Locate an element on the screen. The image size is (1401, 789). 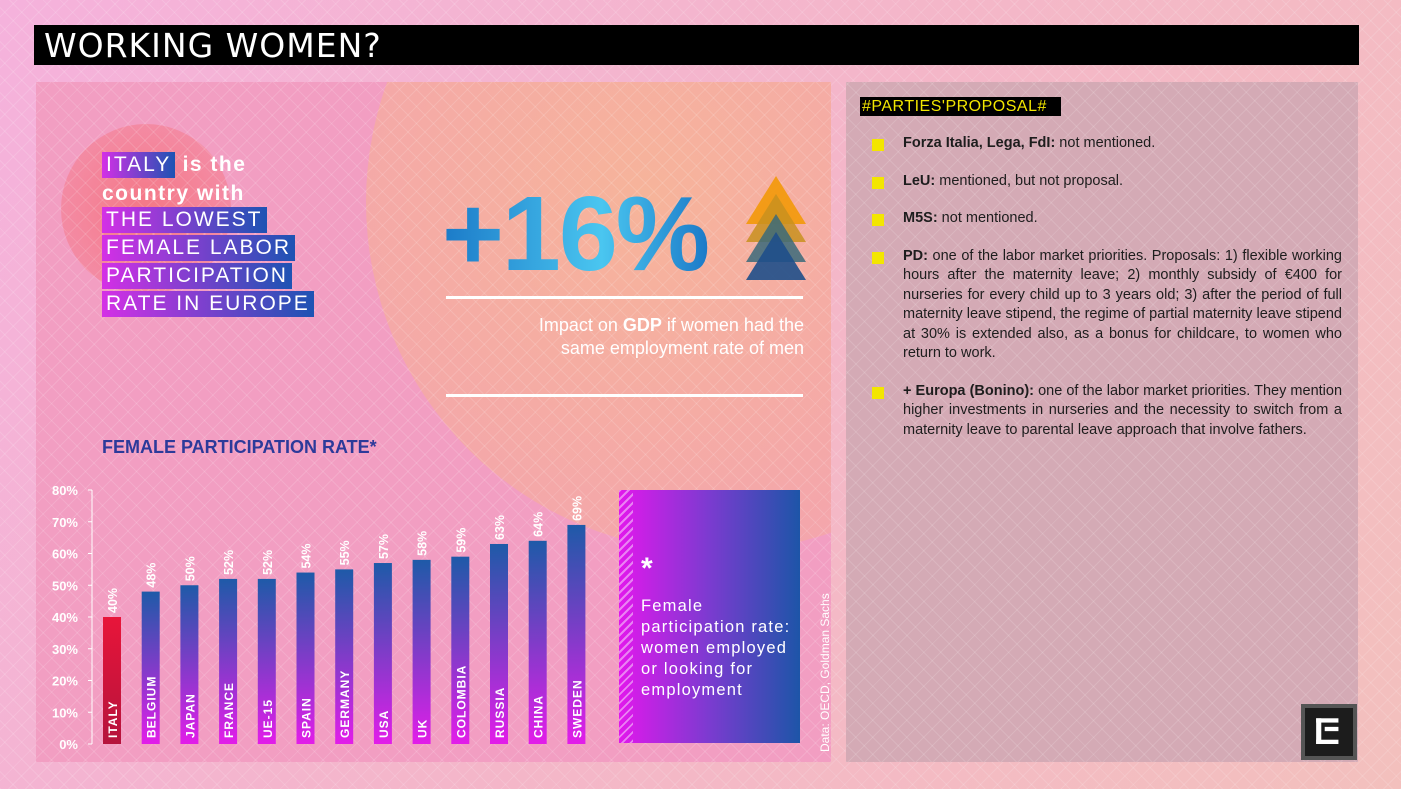
proposal-party: M5S: is located at coordinates (920, 218).